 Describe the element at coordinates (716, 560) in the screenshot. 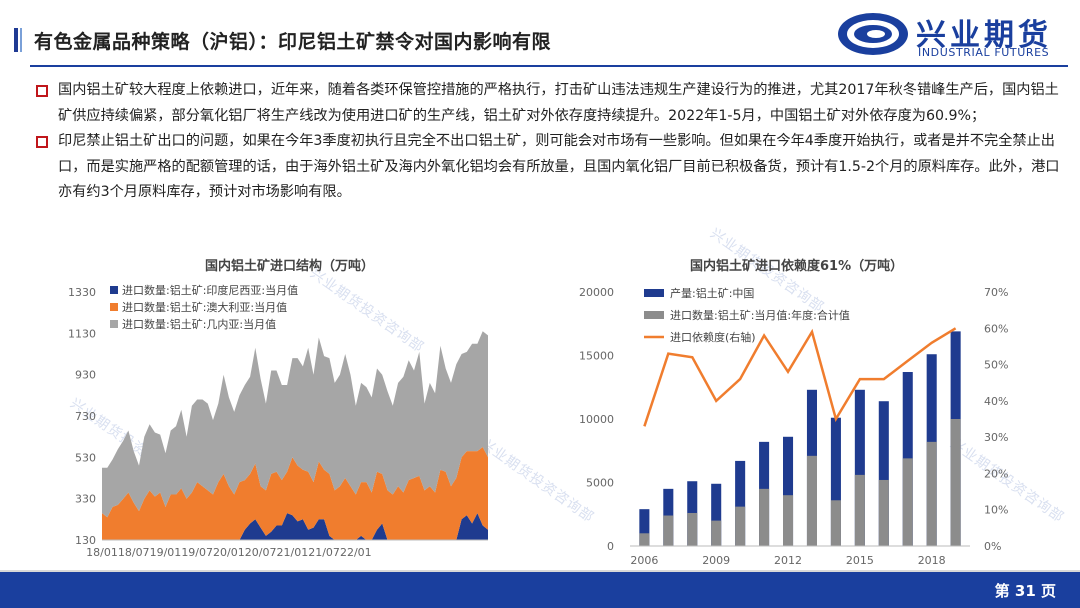

I see `chart2-x-tick-label: 2009` at that location.